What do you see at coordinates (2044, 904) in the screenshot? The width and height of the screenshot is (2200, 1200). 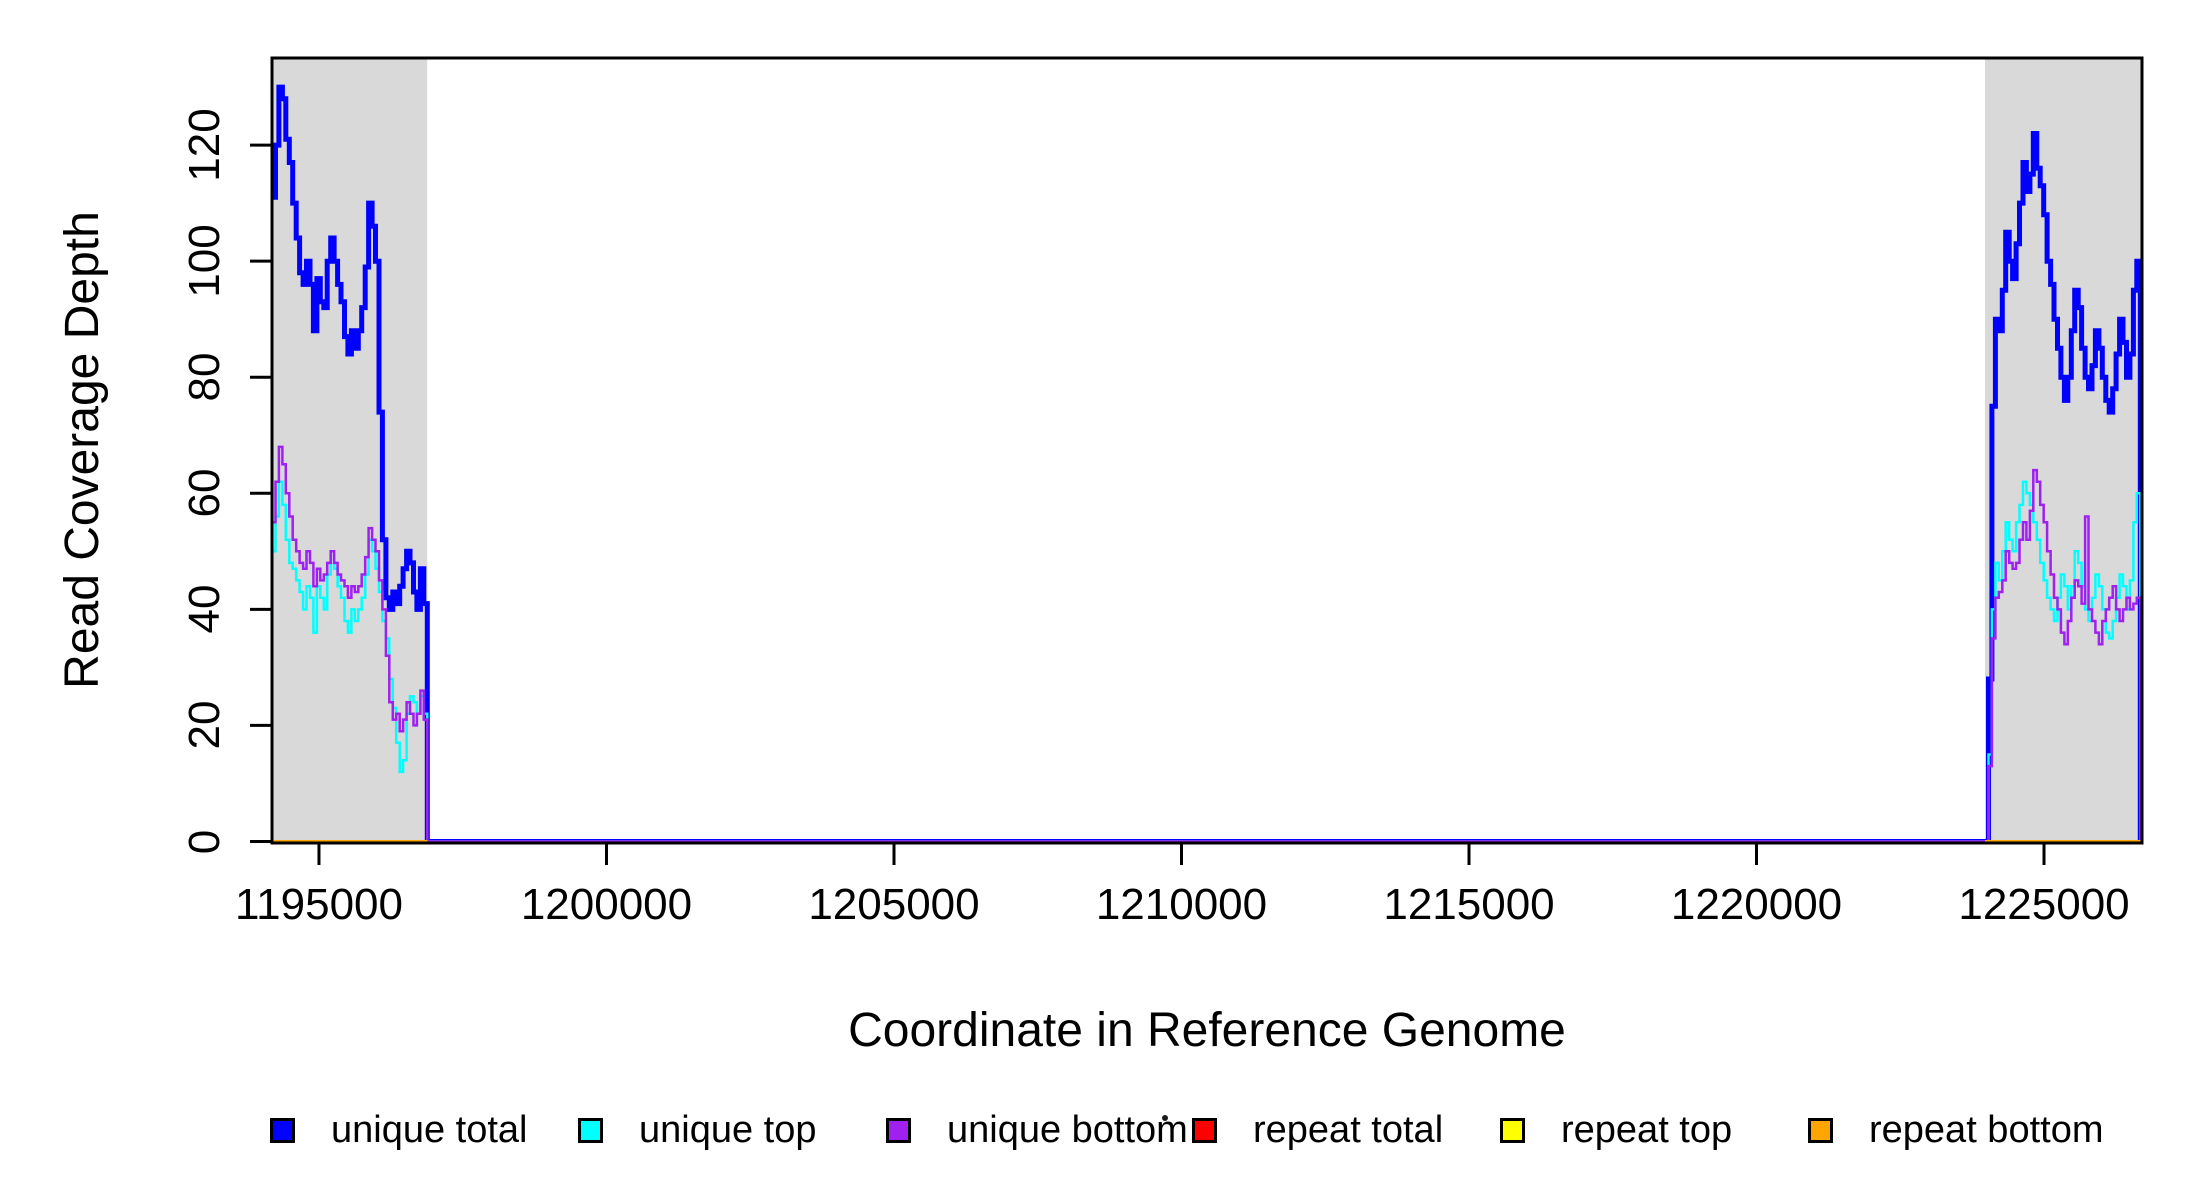 I see `x-tick-label: 1225000` at bounding box center [2044, 904].